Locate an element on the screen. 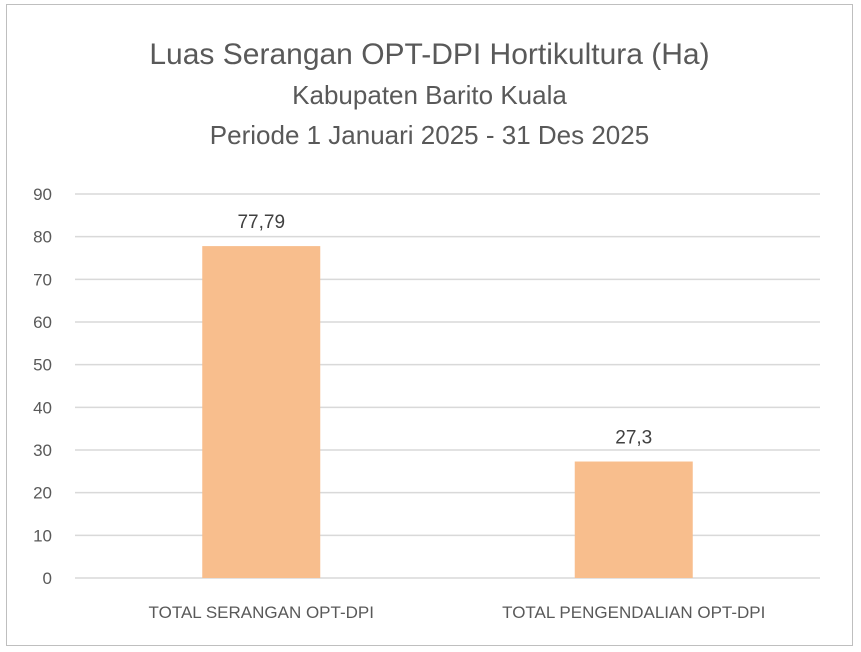 The image size is (861, 652). y-tick-label-20: 20 is located at coordinates (42, 493).